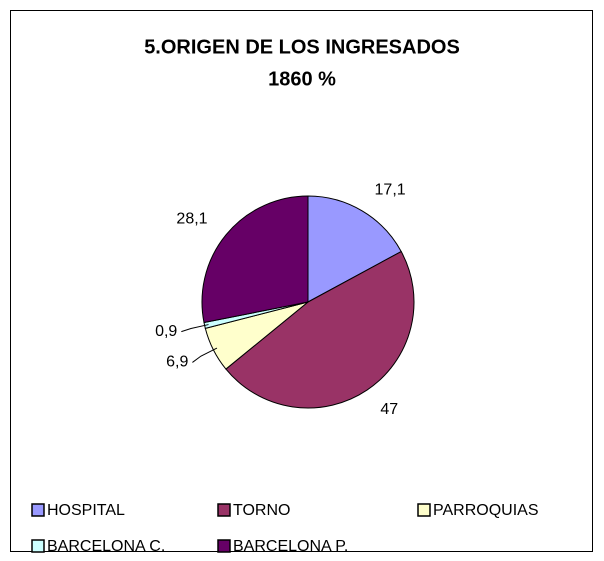  What do you see at coordinates (86, 510) in the screenshot?
I see `legend-label: HOSPITAL` at bounding box center [86, 510].